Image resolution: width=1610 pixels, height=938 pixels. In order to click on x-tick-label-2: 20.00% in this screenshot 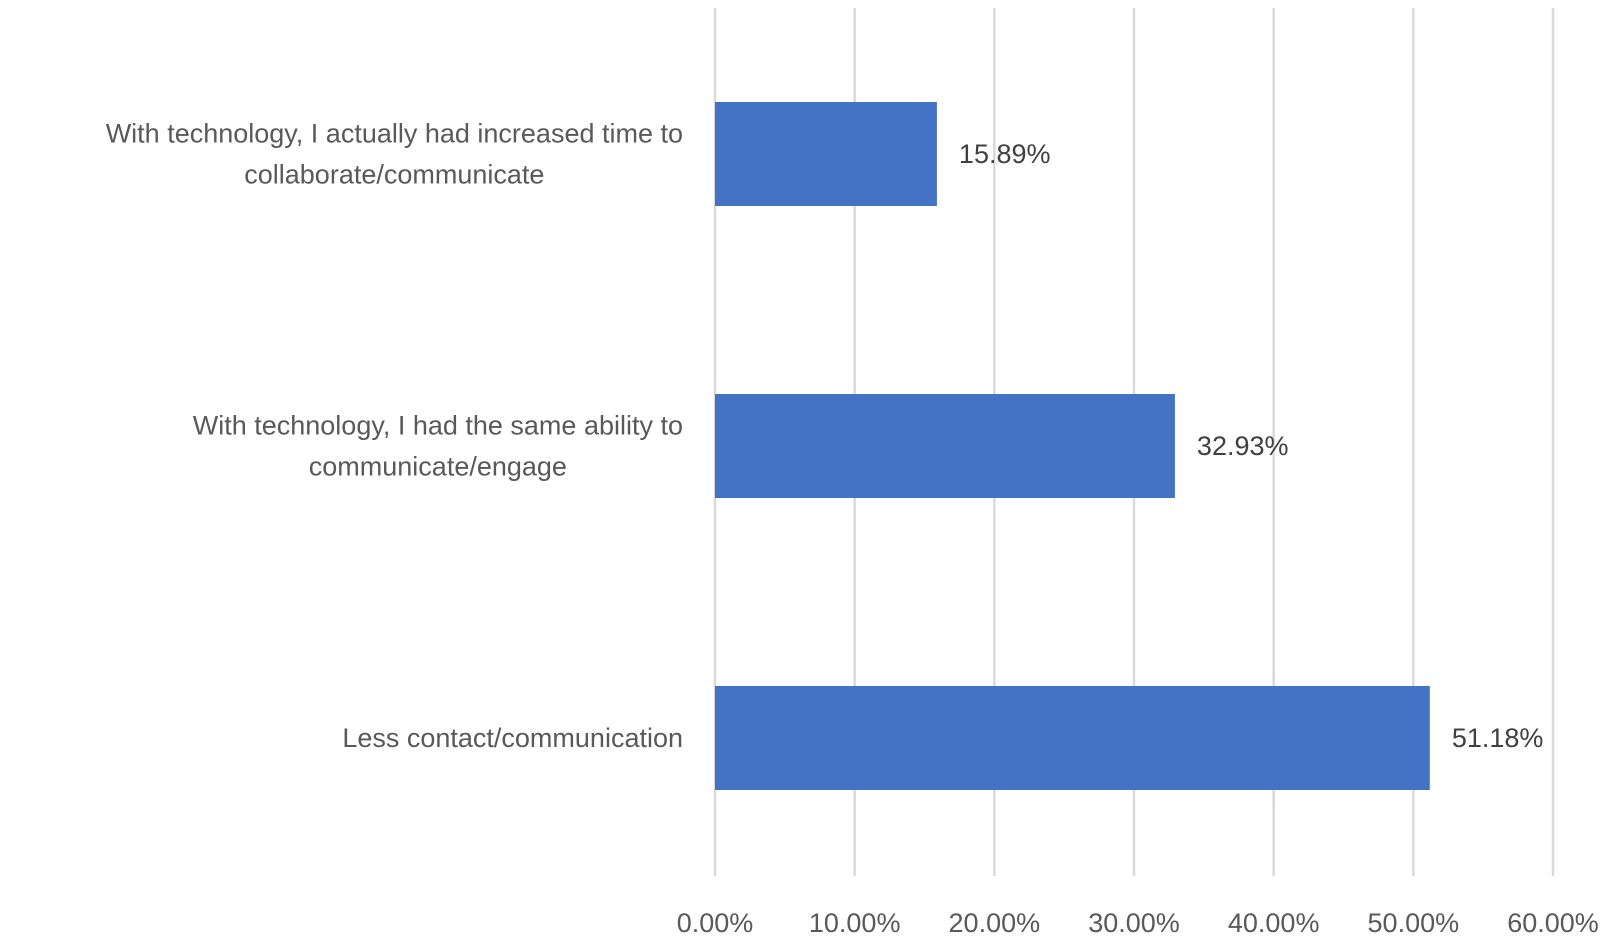, I will do `click(995, 923)`.